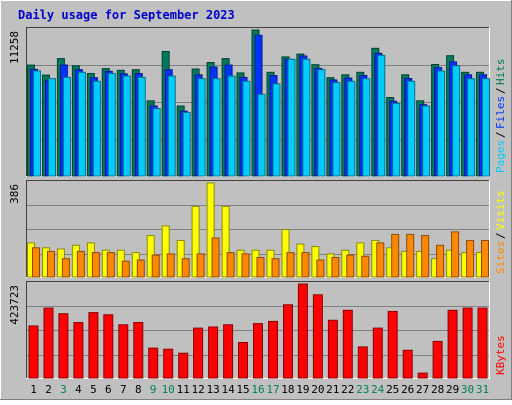 The width and height of the screenshot is (512, 405). What do you see at coordinates (302, 389) in the screenshot?
I see `day-label-19: 19` at bounding box center [302, 389].